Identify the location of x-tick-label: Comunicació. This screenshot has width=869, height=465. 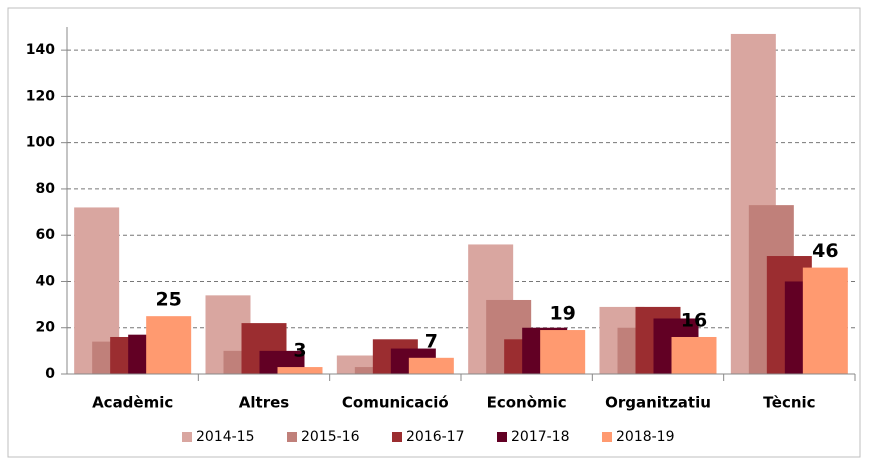
(395, 403).